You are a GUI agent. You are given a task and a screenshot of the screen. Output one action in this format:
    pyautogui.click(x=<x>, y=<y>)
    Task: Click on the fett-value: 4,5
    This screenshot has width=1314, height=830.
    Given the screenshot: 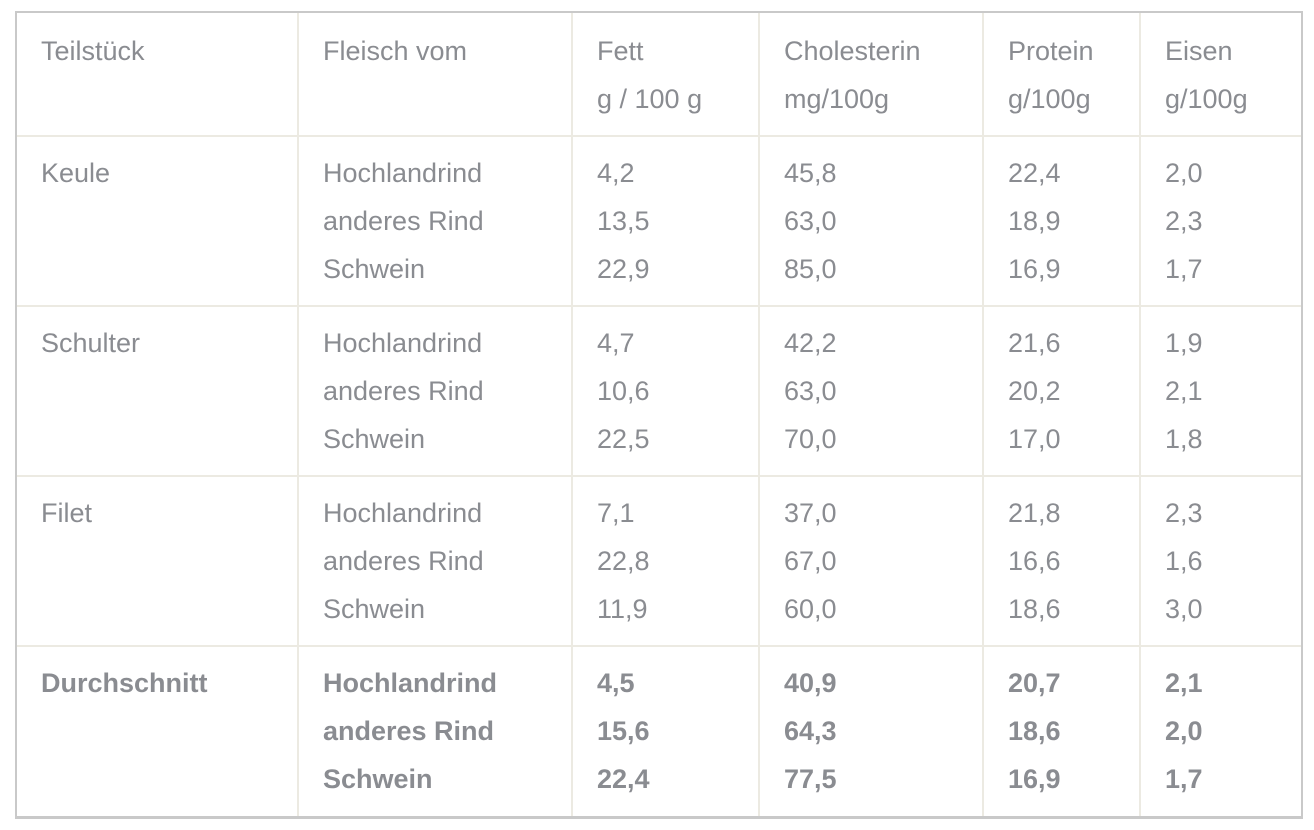 What is the action you would take?
    pyautogui.click(x=616, y=683)
    